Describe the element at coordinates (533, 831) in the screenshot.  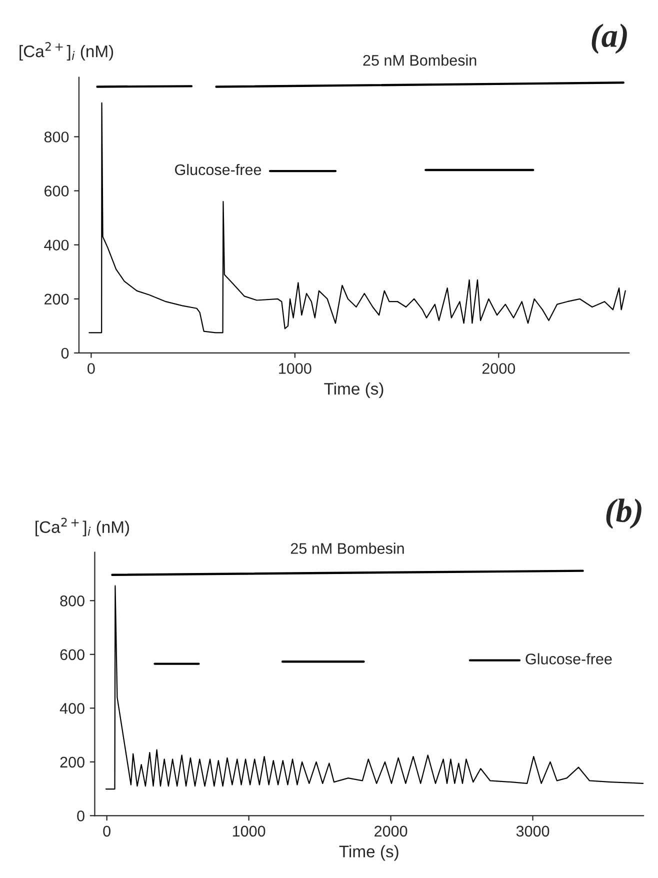
I see `x-tick-label: 3000` at that location.